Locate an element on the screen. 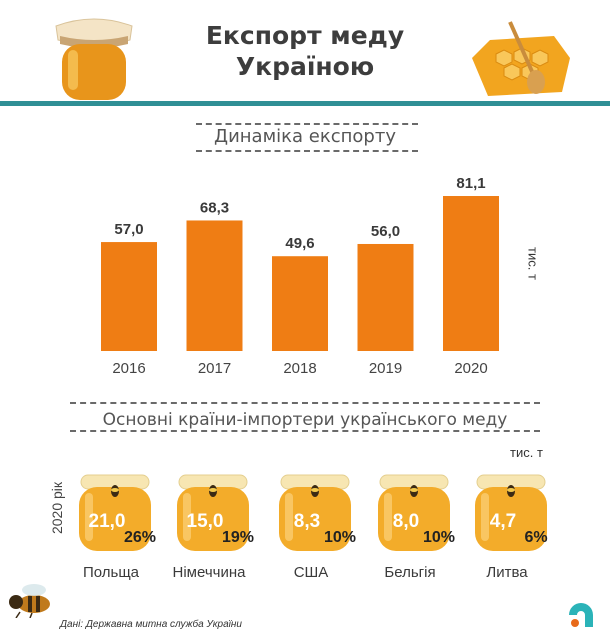  importer-country: США is located at coordinates (311, 572).